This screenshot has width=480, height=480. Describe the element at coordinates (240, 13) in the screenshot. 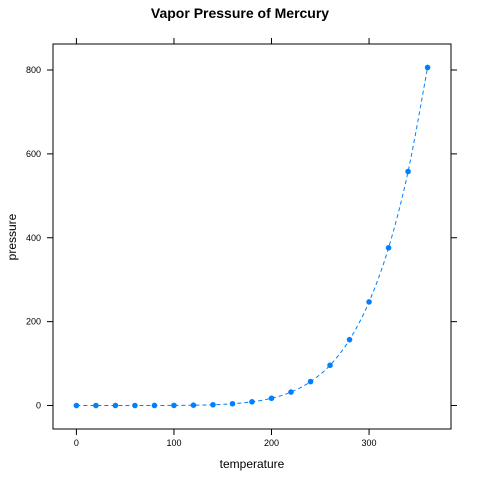

I see `chart-title: Vapor Pressure of Mercury` at that location.